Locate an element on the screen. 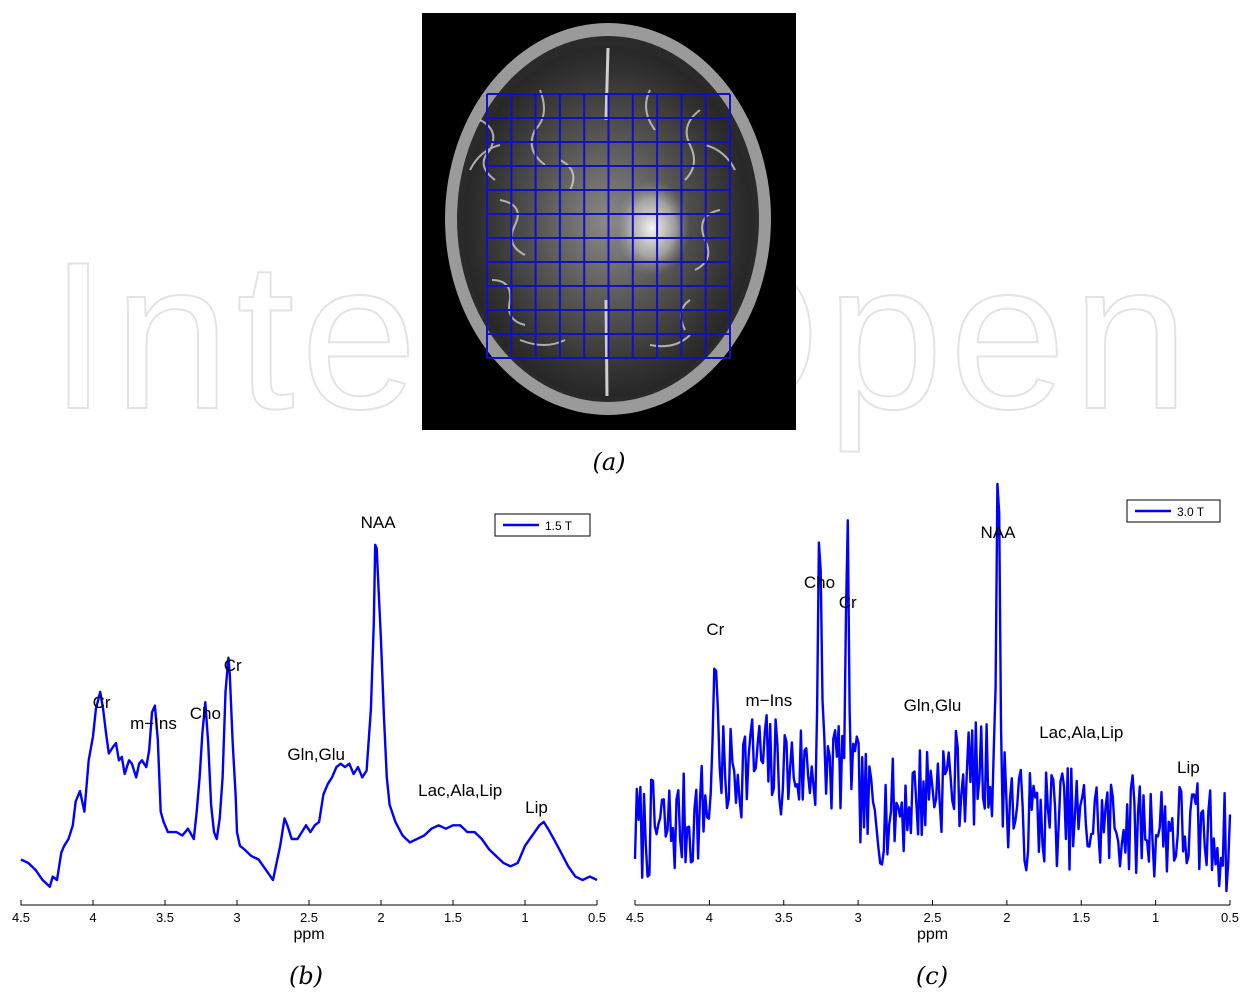 The width and height of the screenshot is (1243, 997). caption-b: (b) is located at coordinates (306, 976).